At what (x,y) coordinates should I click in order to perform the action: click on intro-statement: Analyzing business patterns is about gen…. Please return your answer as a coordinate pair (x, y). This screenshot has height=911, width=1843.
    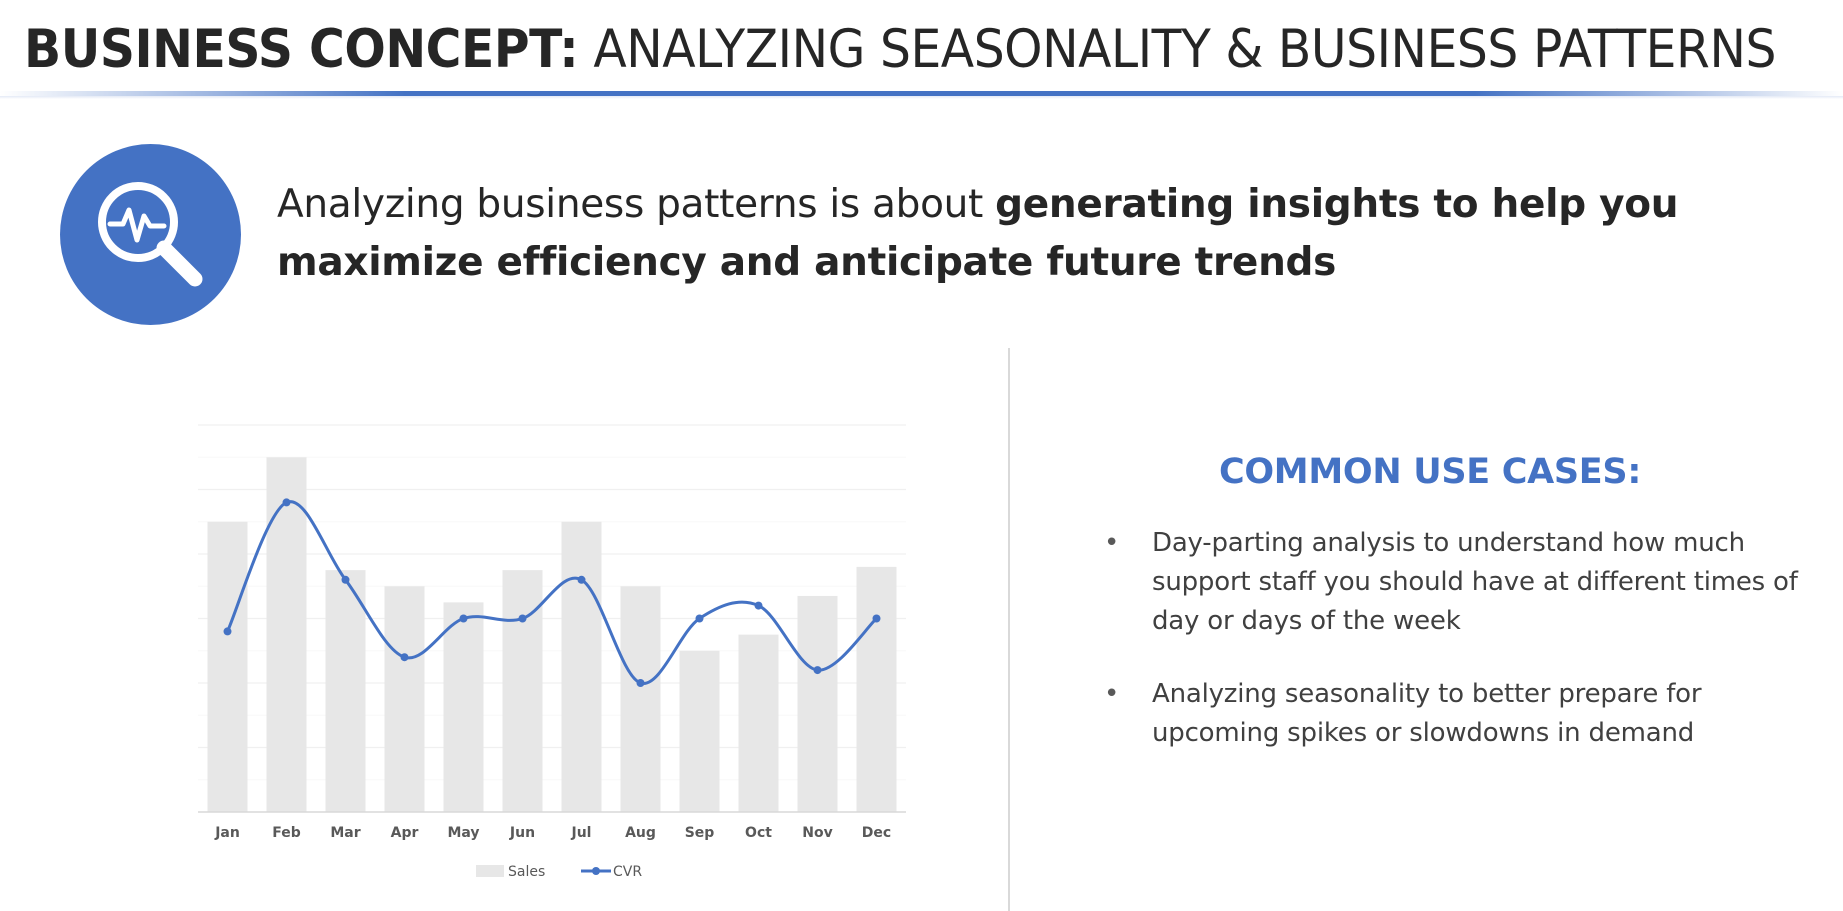
    Looking at the image, I should click on (1052, 234).